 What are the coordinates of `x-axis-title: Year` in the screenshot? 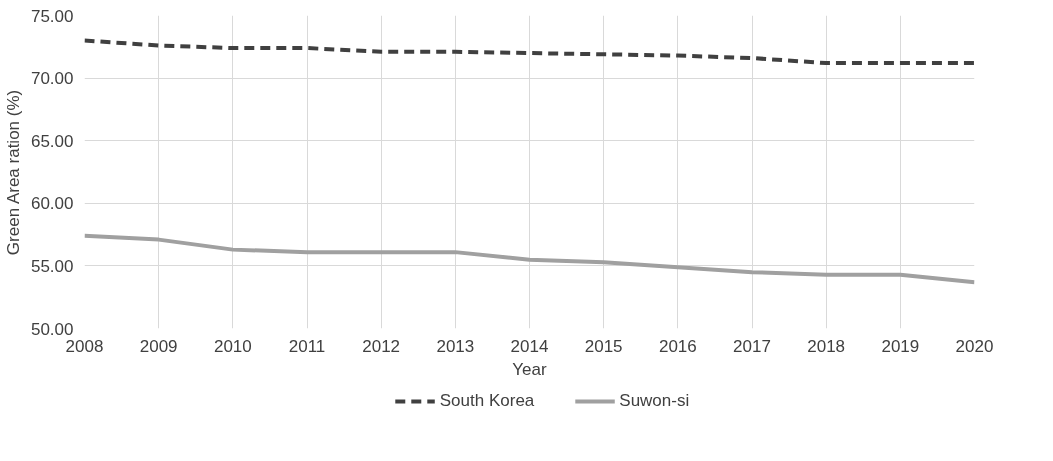 It's located at (530, 369).